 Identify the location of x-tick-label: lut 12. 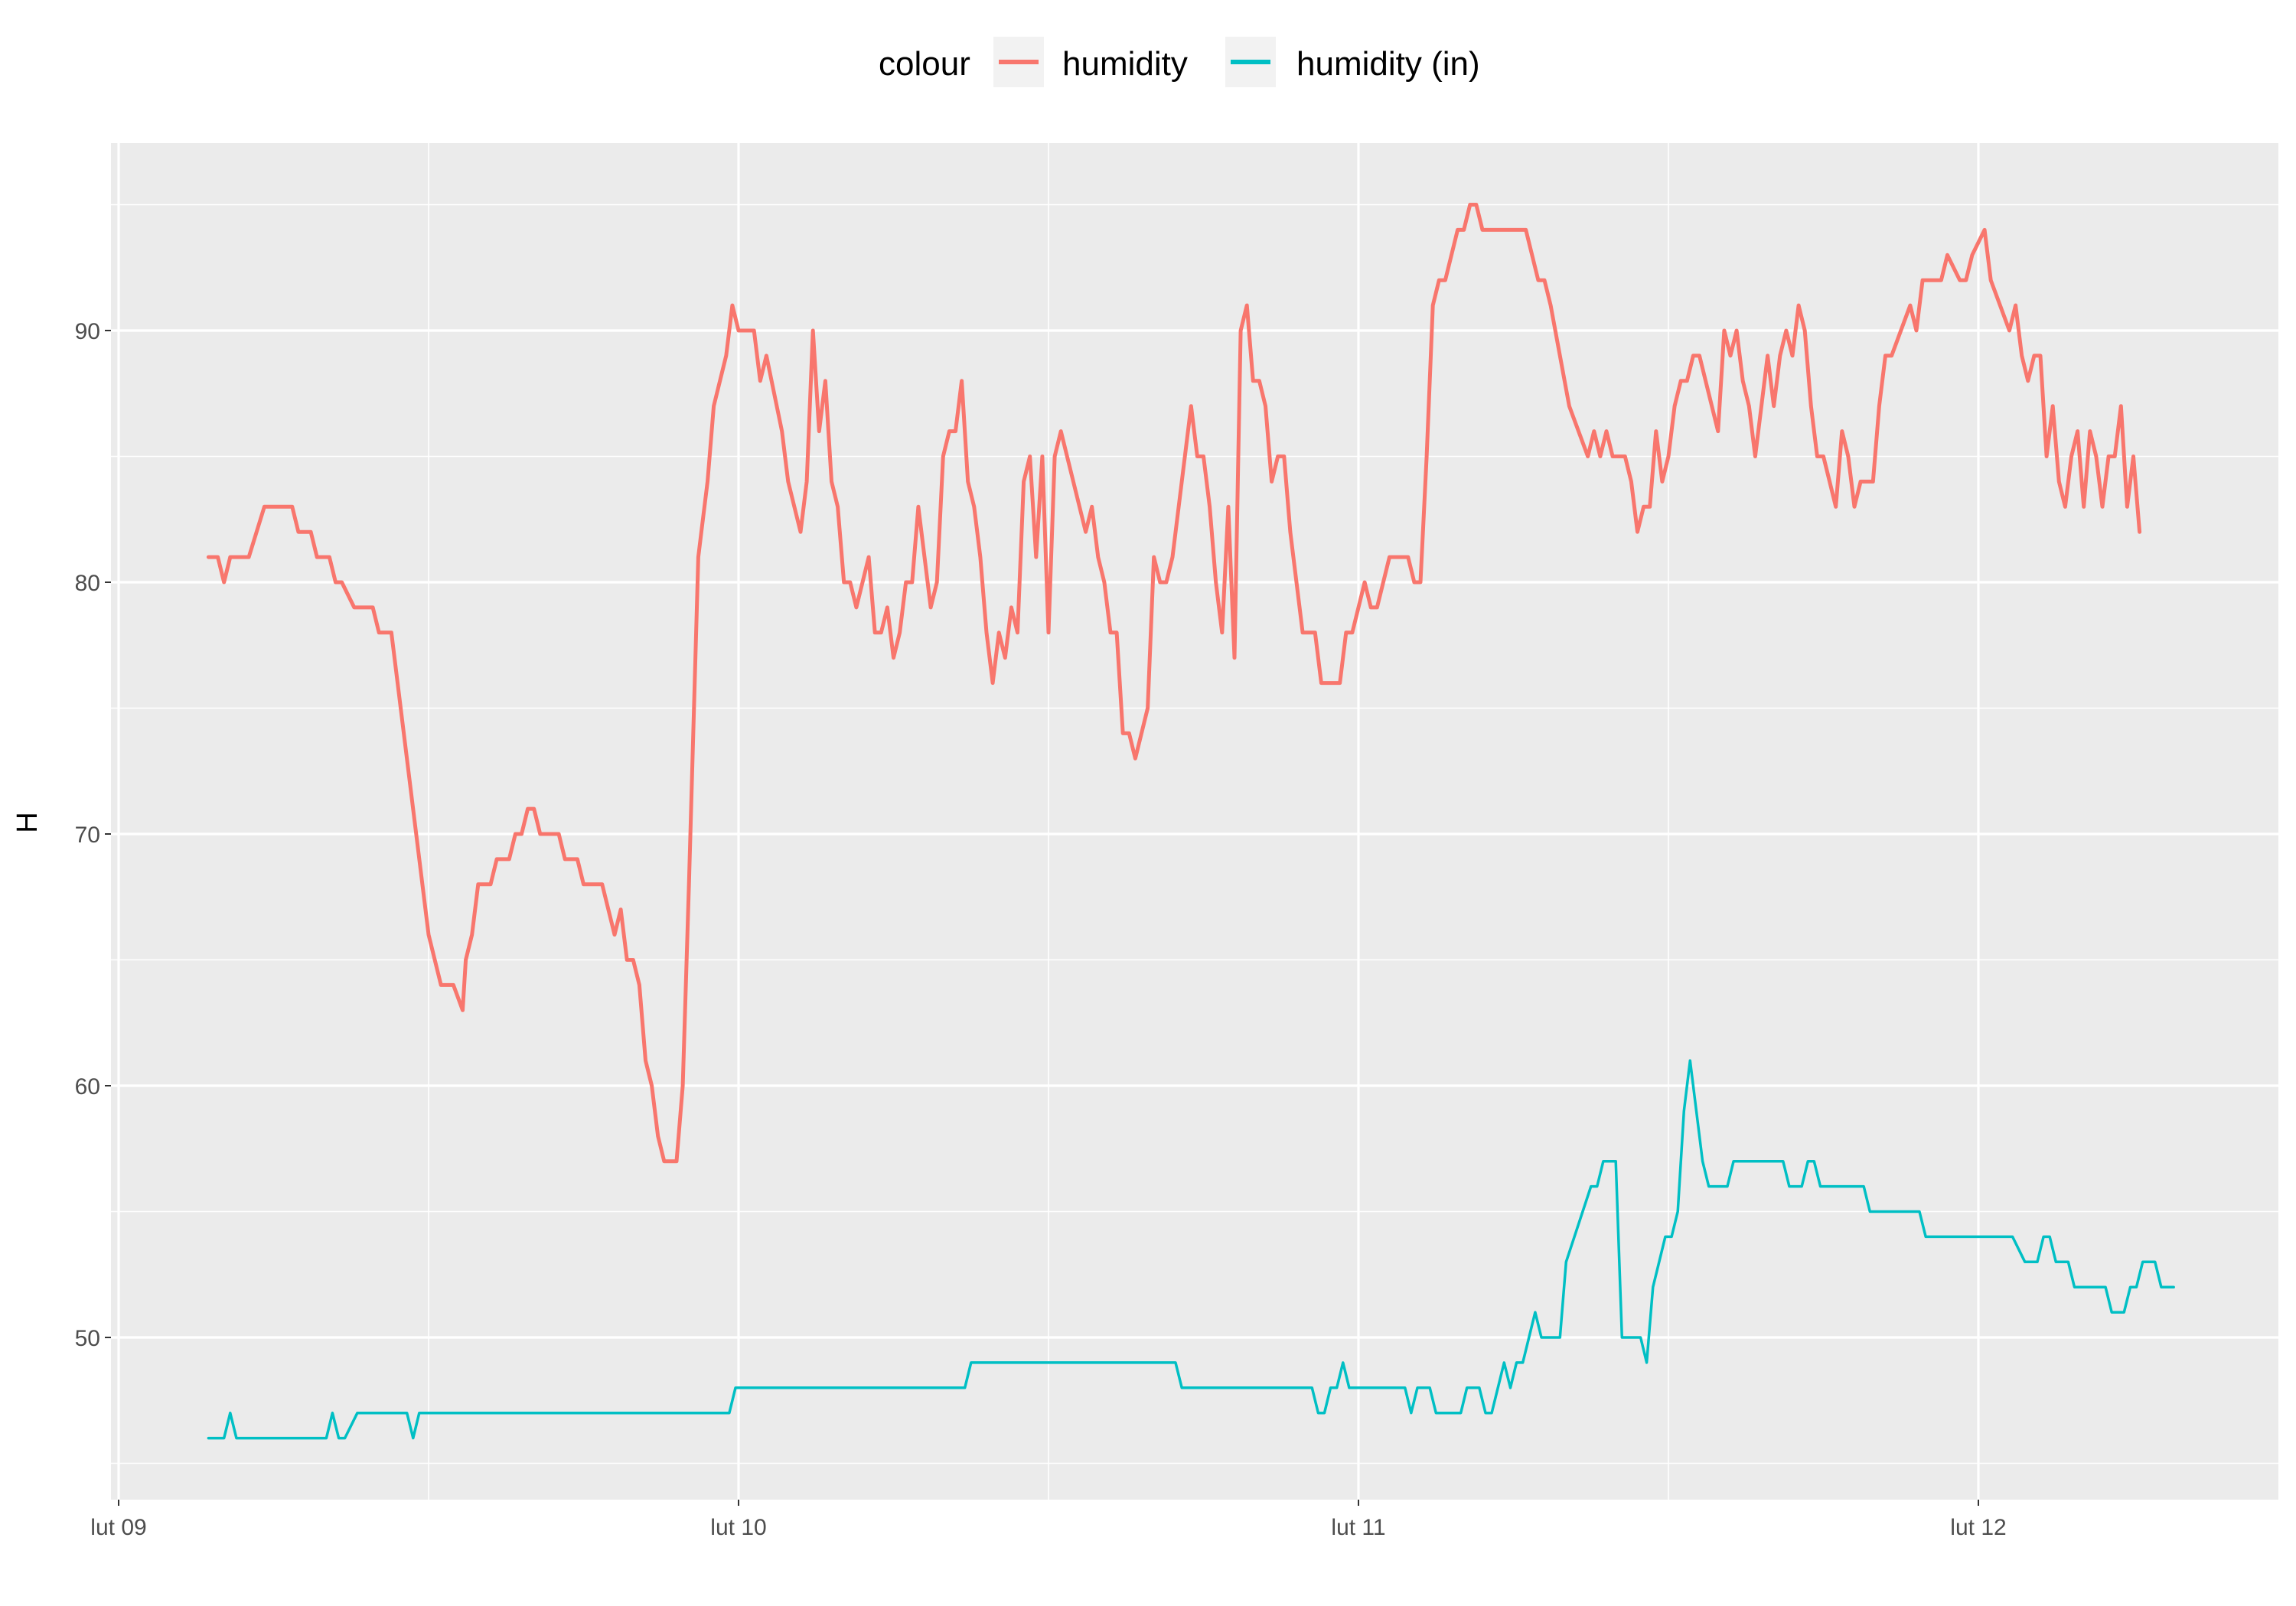
(1978, 1527).